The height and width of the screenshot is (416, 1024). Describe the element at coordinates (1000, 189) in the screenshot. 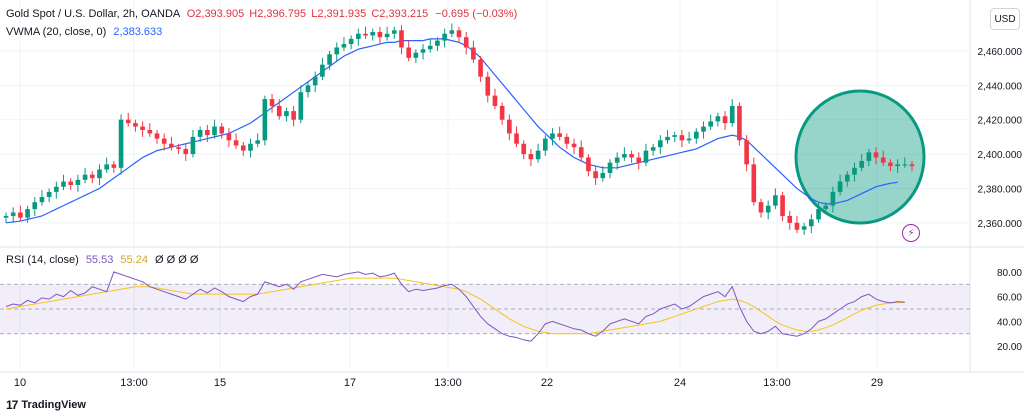

I see `price-tick-label: 2,380.000` at that location.